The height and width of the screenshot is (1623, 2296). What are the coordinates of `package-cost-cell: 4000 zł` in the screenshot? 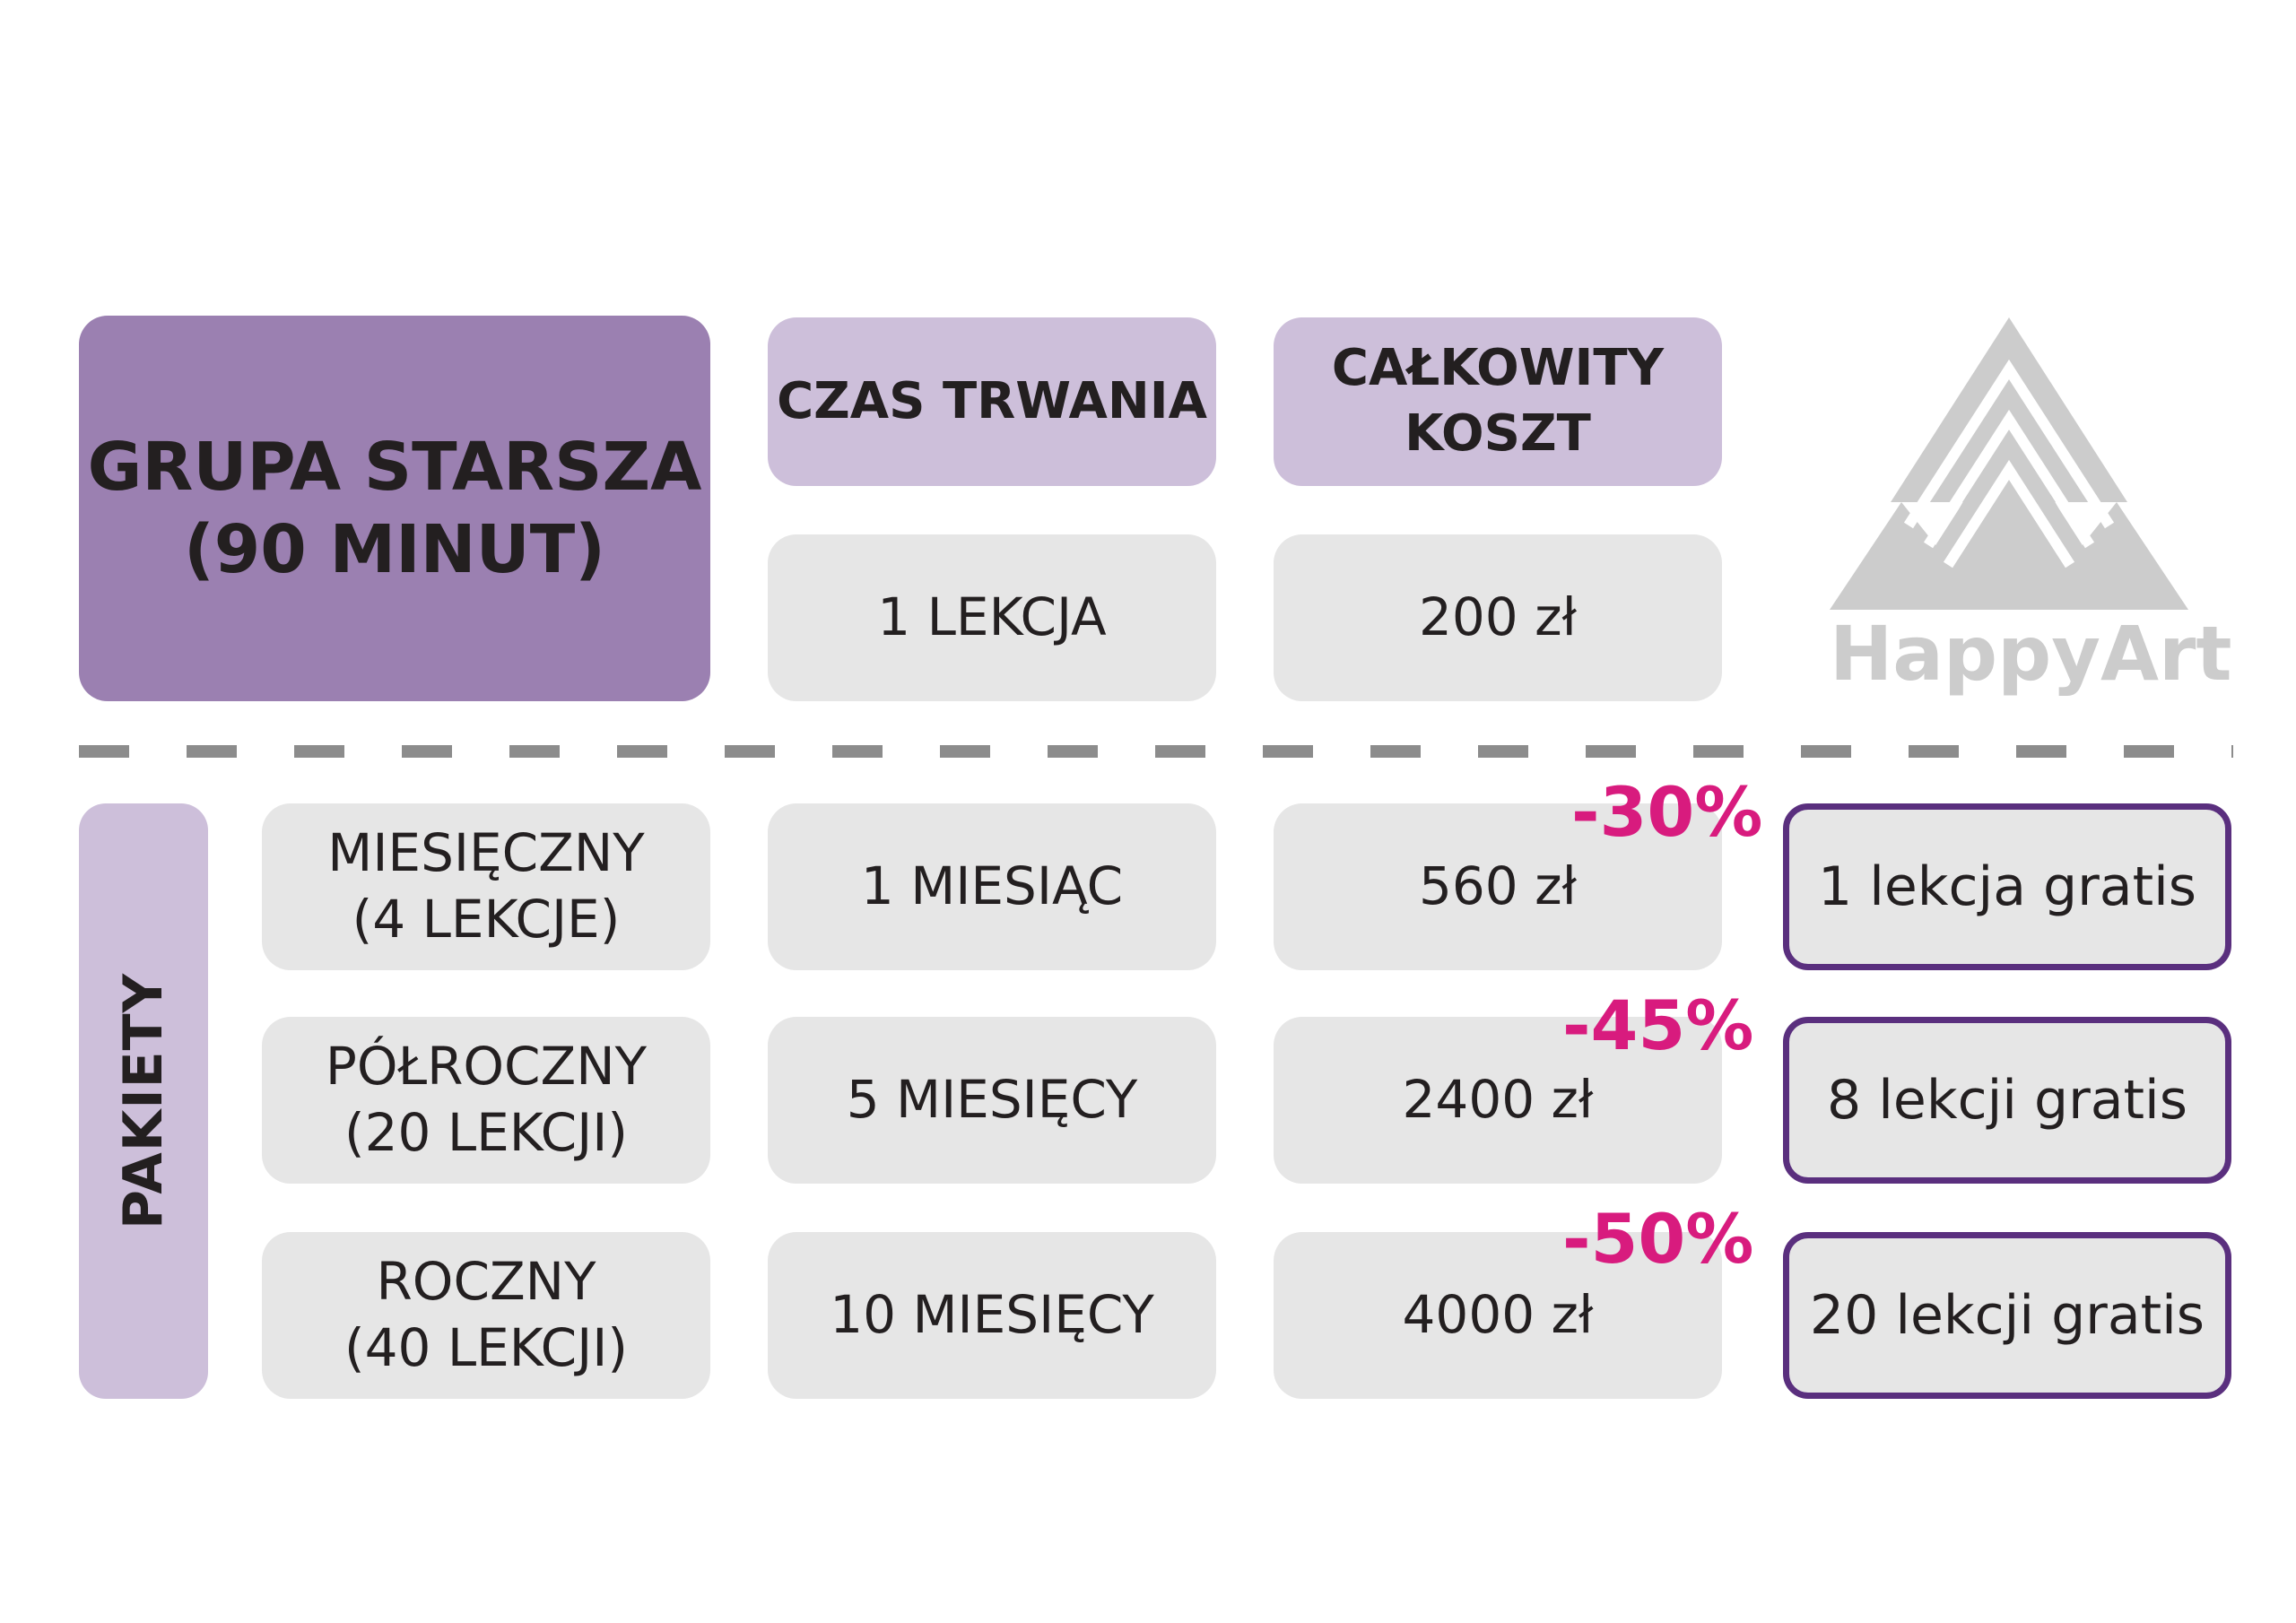 It's located at (1498, 1315).